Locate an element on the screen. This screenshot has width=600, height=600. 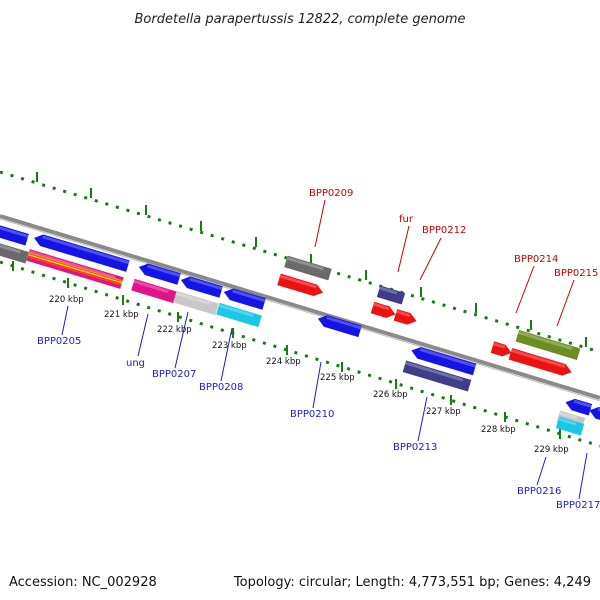
gene-label-bpp0216: BPP0216 is located at coordinates (539, 491).